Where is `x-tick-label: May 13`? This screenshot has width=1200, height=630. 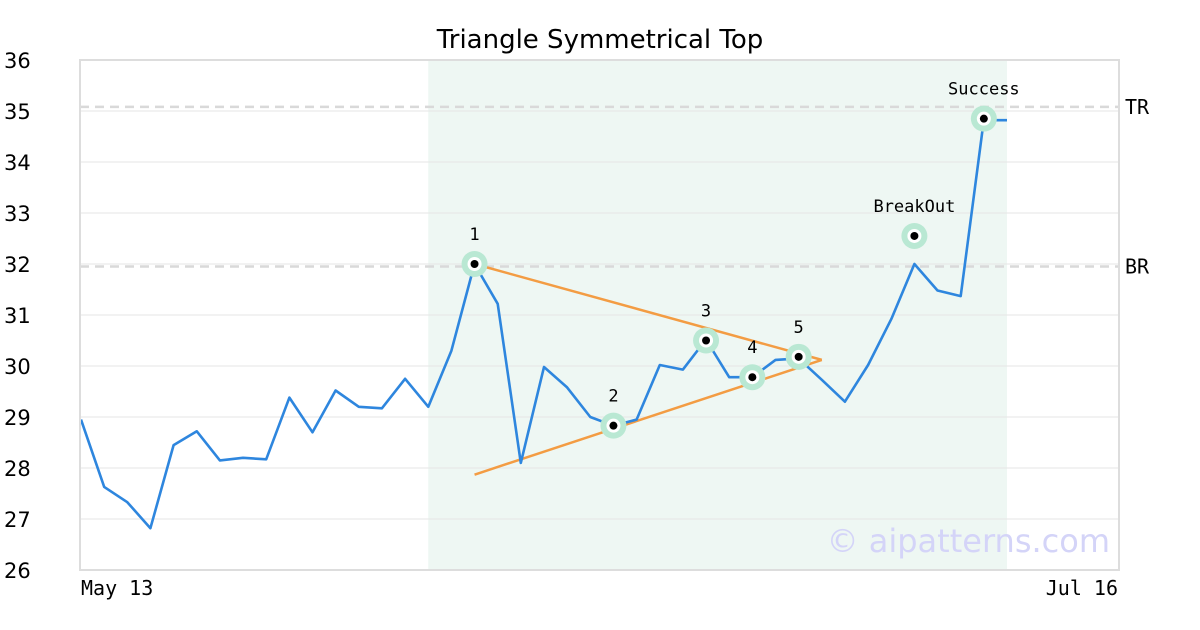
x-tick-label: May 13 is located at coordinates (117, 588).